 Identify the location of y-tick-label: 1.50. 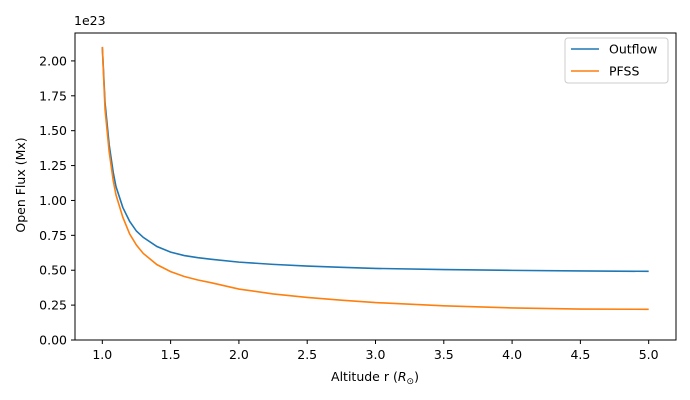
(53, 130).